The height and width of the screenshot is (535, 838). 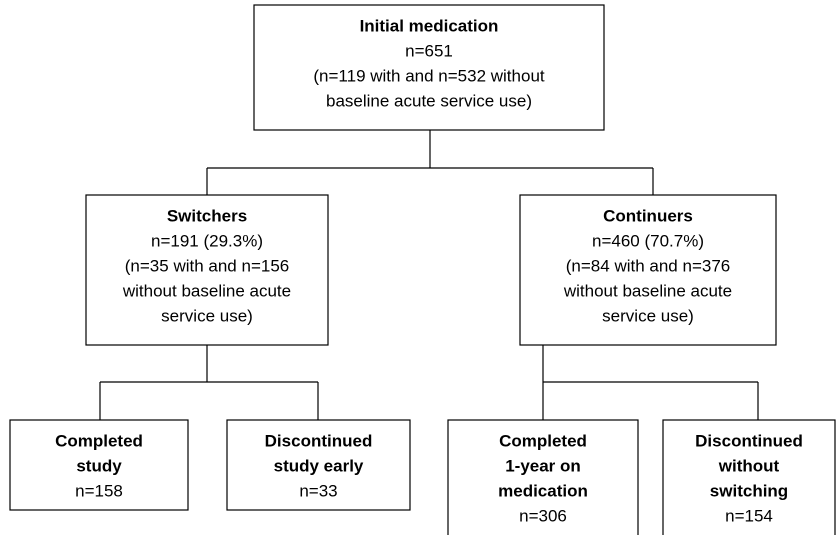 What do you see at coordinates (648, 265) in the screenshot?
I see `node-text: (n=84 with and n=376` at bounding box center [648, 265].